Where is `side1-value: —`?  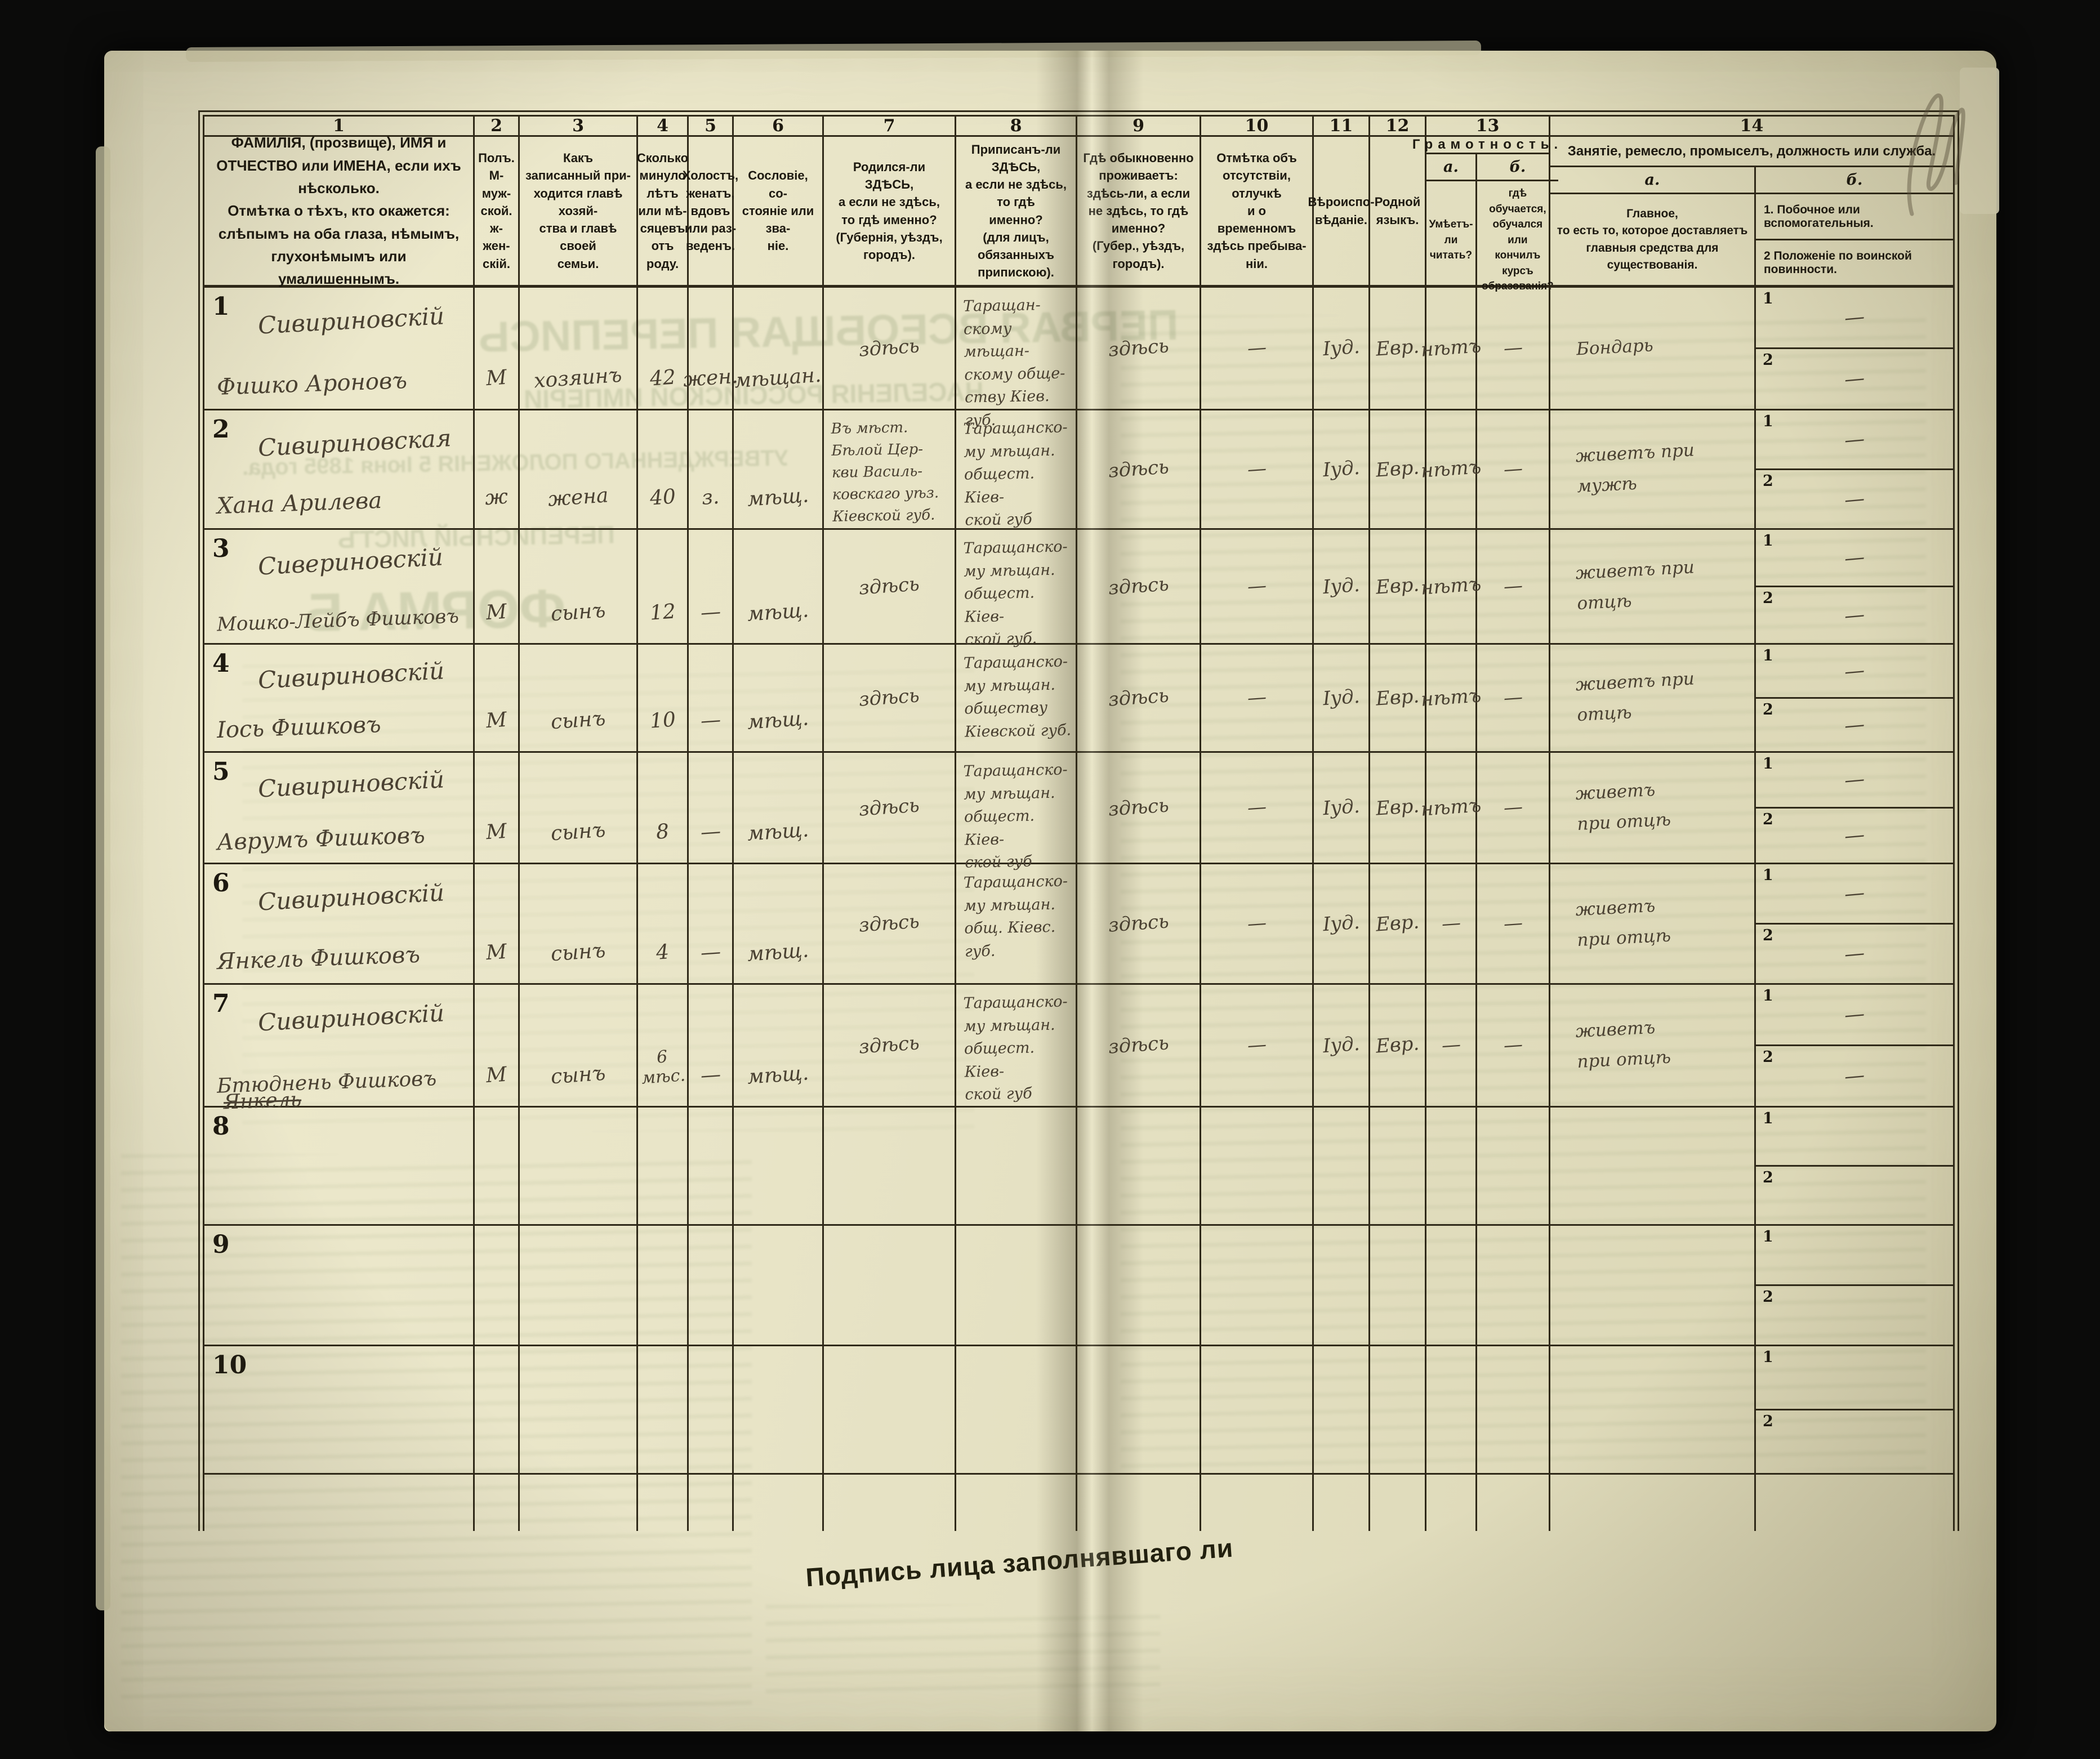
side1-value: — is located at coordinates (1854, 671).